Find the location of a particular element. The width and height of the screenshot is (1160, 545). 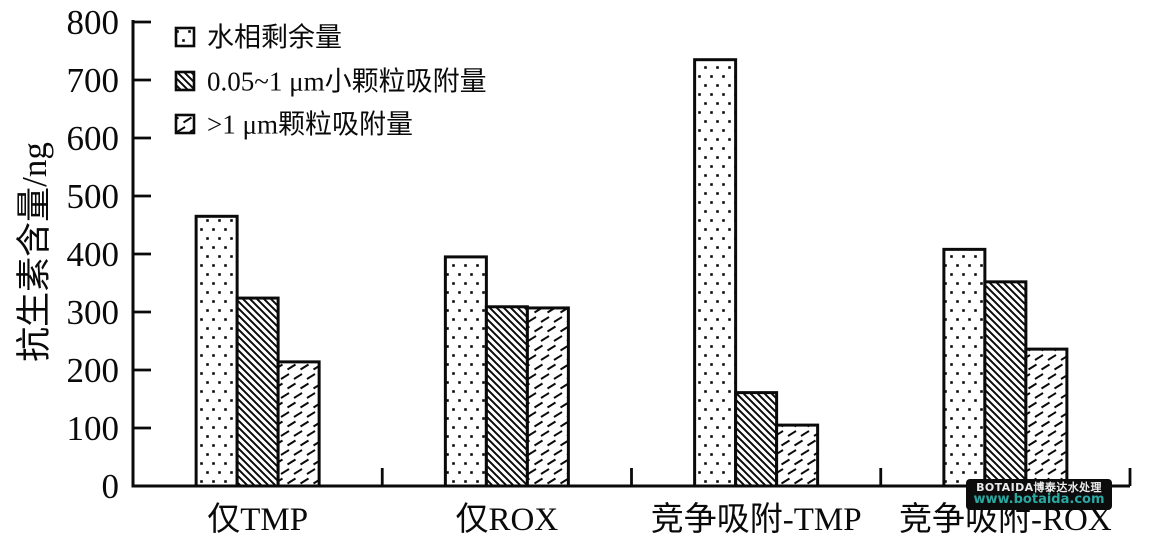

legend-item: >1 μm颗粒吸附量 is located at coordinates (293, 125).